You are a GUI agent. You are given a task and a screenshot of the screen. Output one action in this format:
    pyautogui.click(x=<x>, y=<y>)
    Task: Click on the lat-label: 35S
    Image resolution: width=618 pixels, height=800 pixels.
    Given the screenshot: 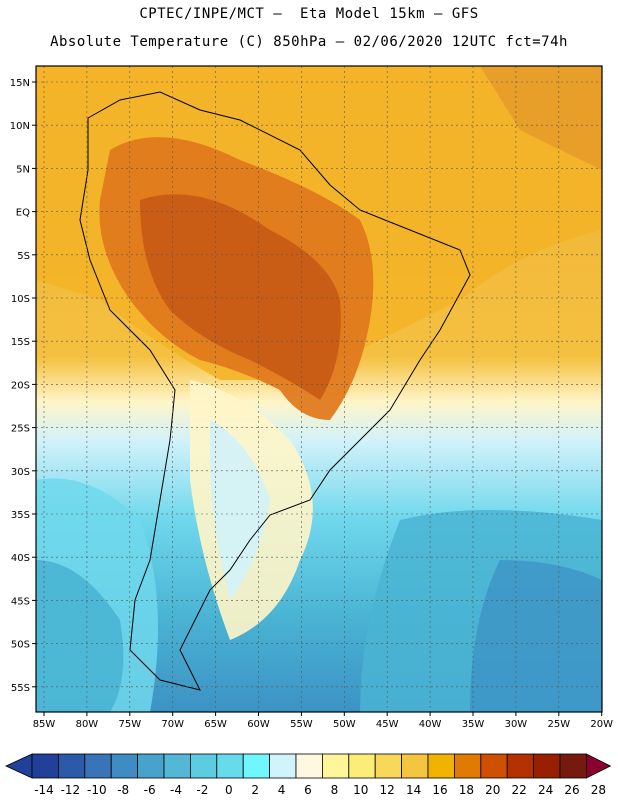 What is the action you would take?
    pyautogui.click(x=20, y=515)
    